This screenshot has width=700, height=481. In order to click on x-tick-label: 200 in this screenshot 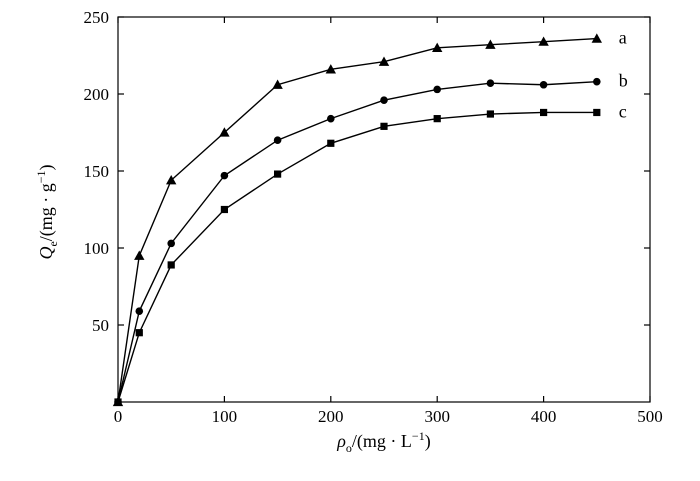, I will do `click(331, 416)`.